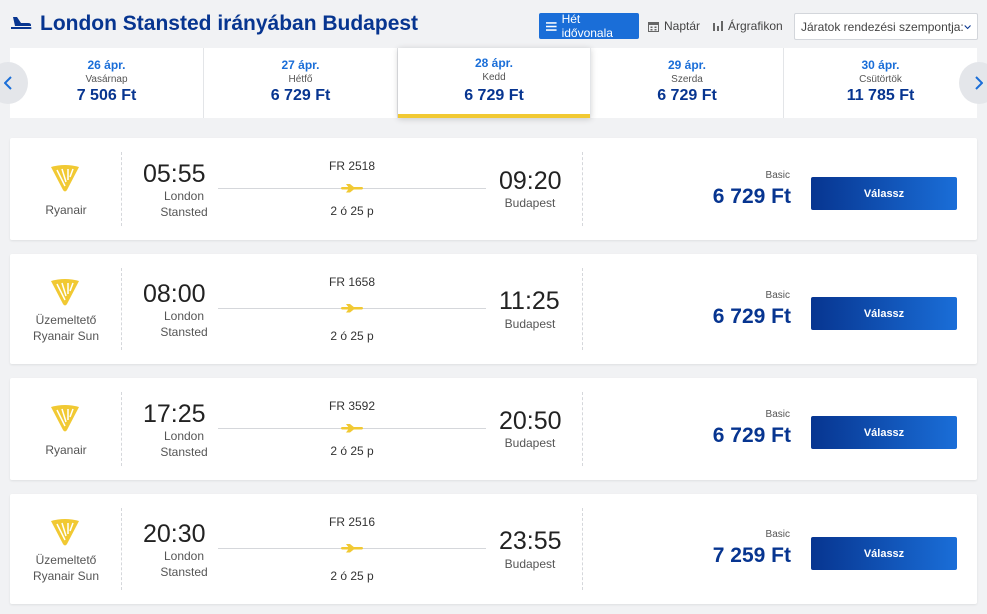  What do you see at coordinates (106, 79) in the screenshot?
I see `weekday-label: Vasárnap` at bounding box center [106, 79].